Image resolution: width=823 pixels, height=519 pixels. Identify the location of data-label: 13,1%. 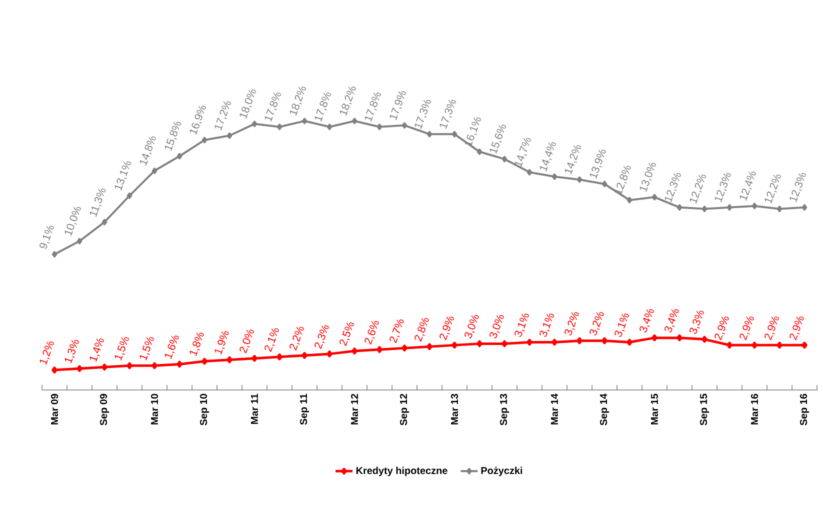
(122, 176).